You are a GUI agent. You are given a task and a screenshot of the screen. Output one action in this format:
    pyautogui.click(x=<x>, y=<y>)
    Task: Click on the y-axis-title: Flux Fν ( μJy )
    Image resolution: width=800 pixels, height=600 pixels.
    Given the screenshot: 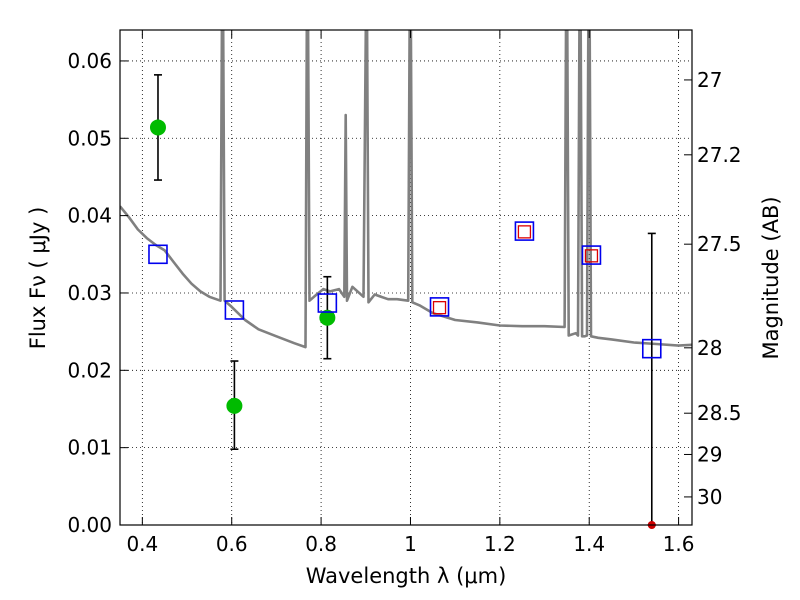 What is the action you would take?
    pyautogui.click(x=38, y=278)
    